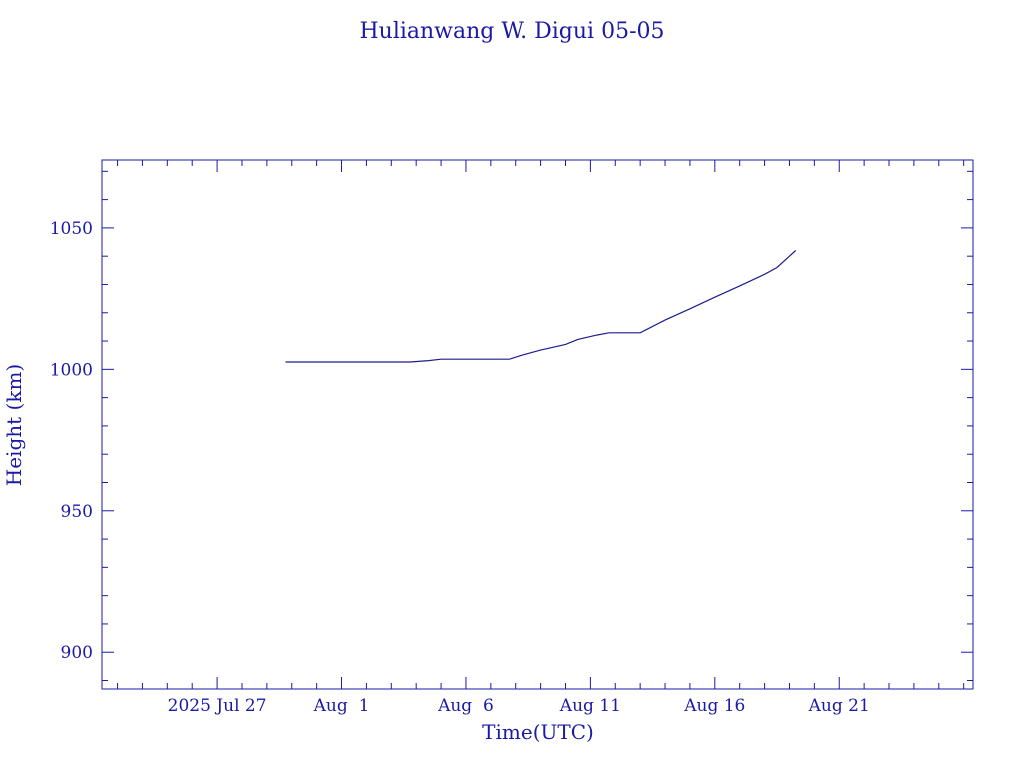 This screenshot has height=768, width=1024. What do you see at coordinates (714, 706) in the screenshot?
I see `x-tick-label: Aug 16` at bounding box center [714, 706].